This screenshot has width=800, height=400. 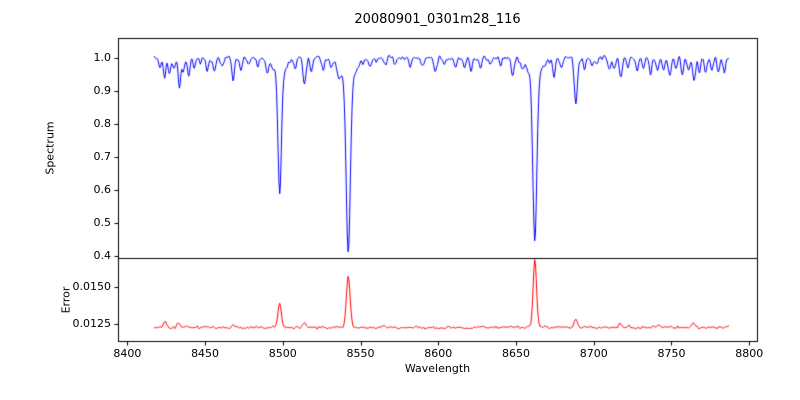 What do you see at coordinates (102, 123) in the screenshot?
I see `y-tick-label: 0.8` at bounding box center [102, 123].